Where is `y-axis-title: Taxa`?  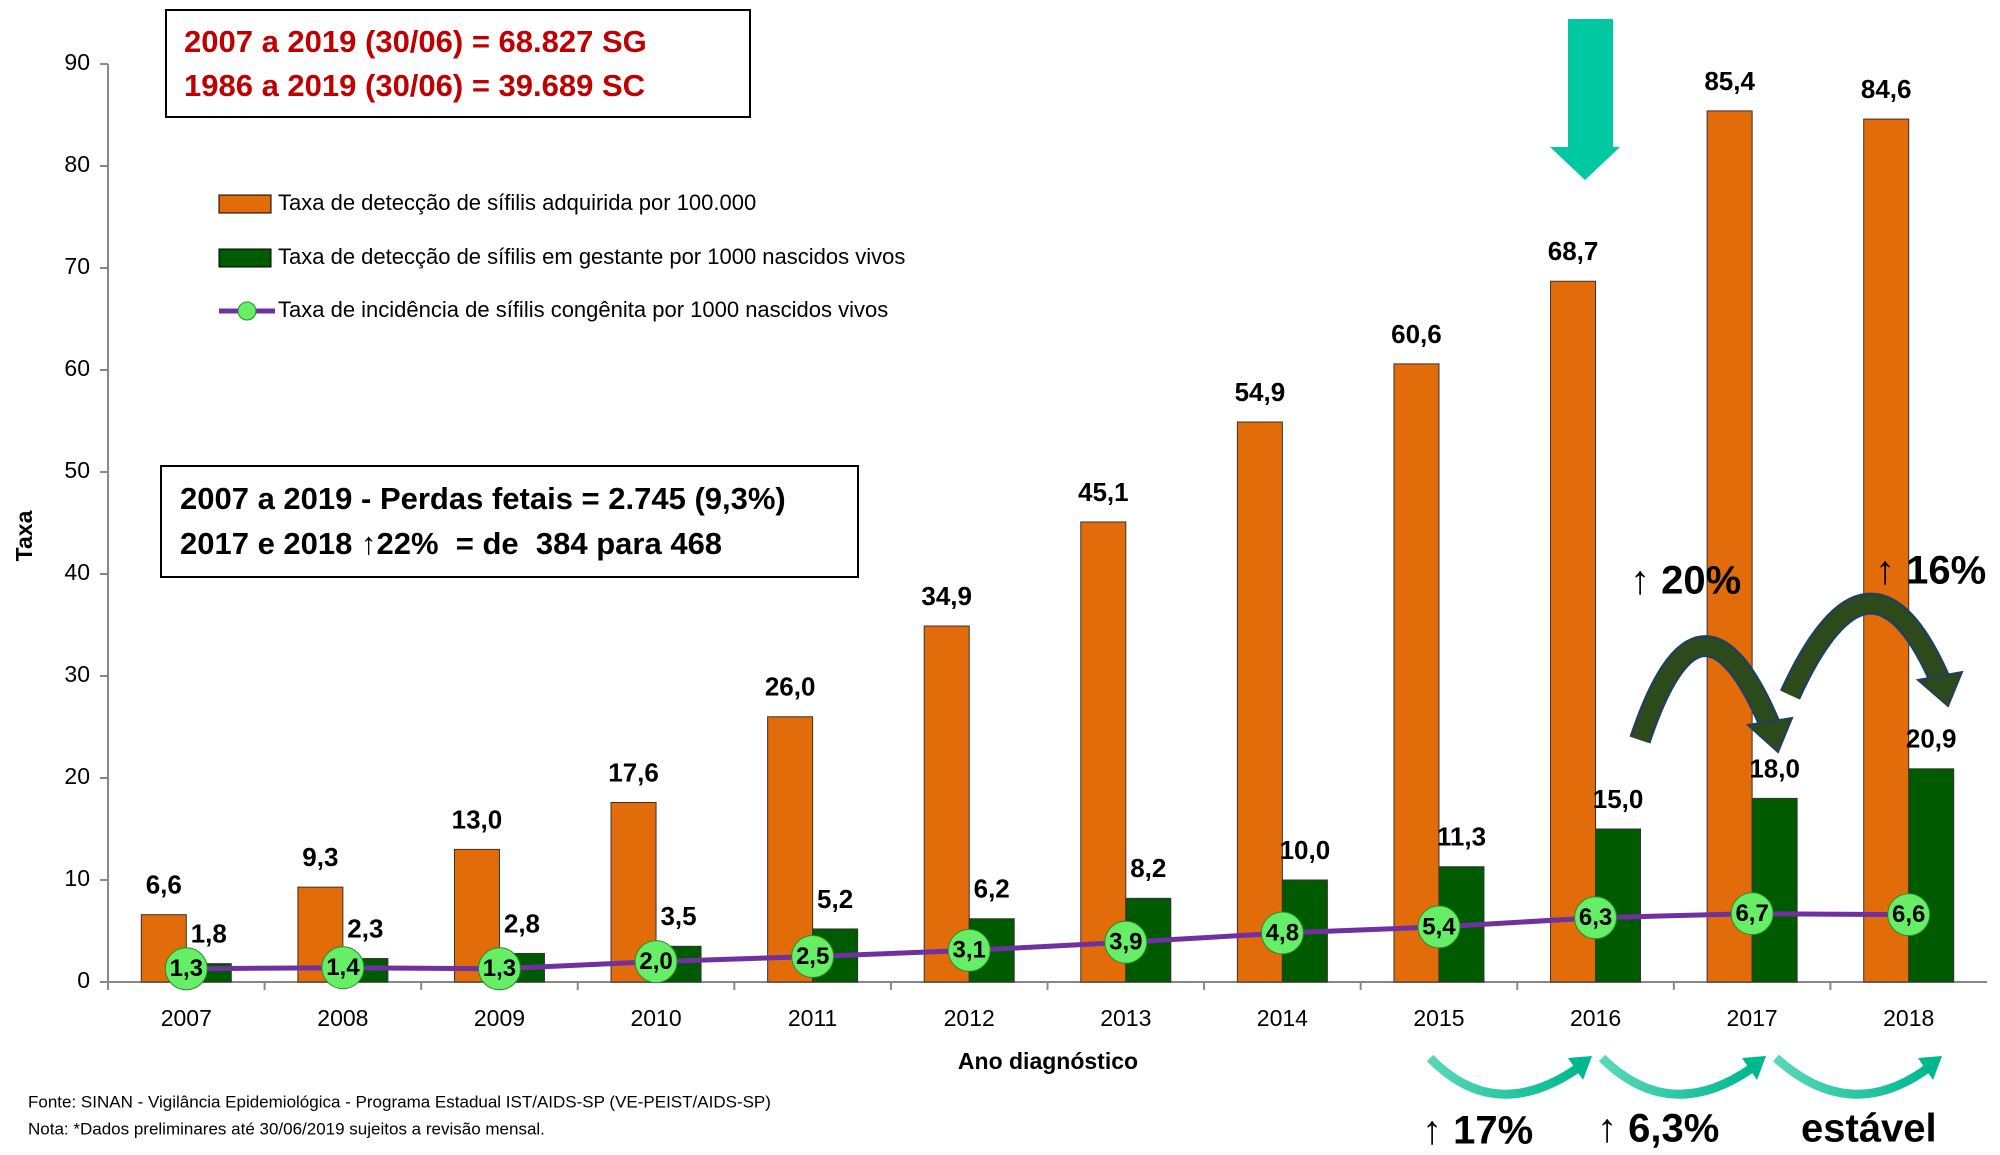
y-axis-title: Taxa is located at coordinates (24, 535).